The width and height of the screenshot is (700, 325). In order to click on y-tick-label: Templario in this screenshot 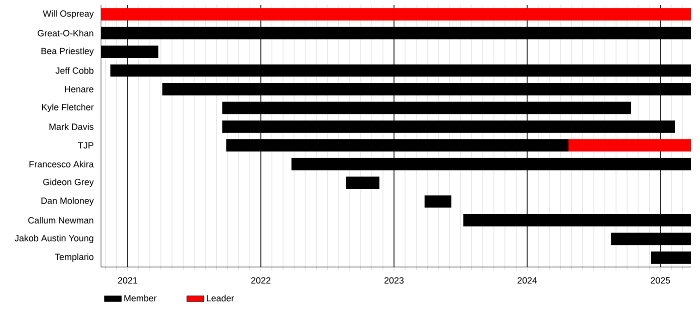, I will do `click(74, 257)`.